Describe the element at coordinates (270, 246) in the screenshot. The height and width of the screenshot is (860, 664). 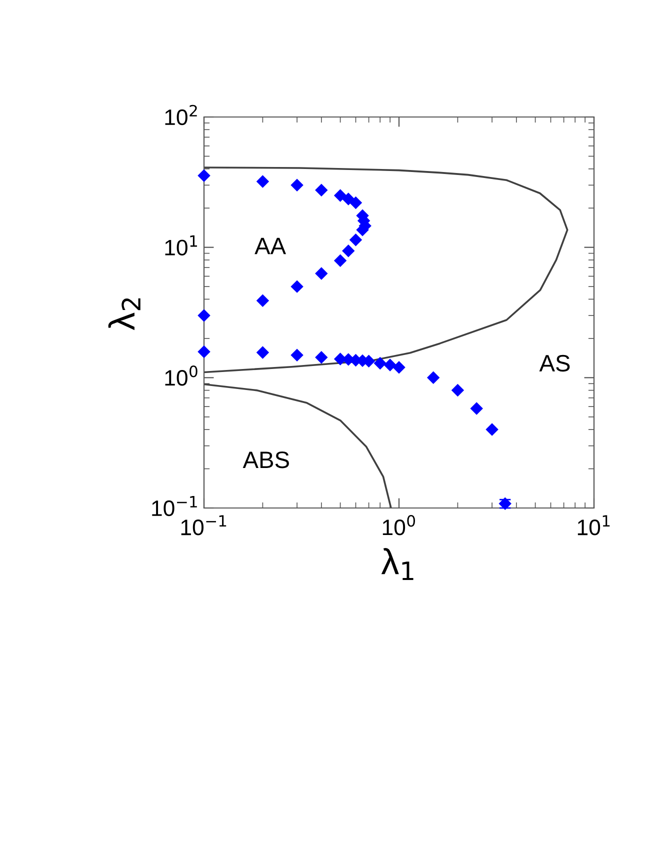
I see `annotation: AA` at that location.